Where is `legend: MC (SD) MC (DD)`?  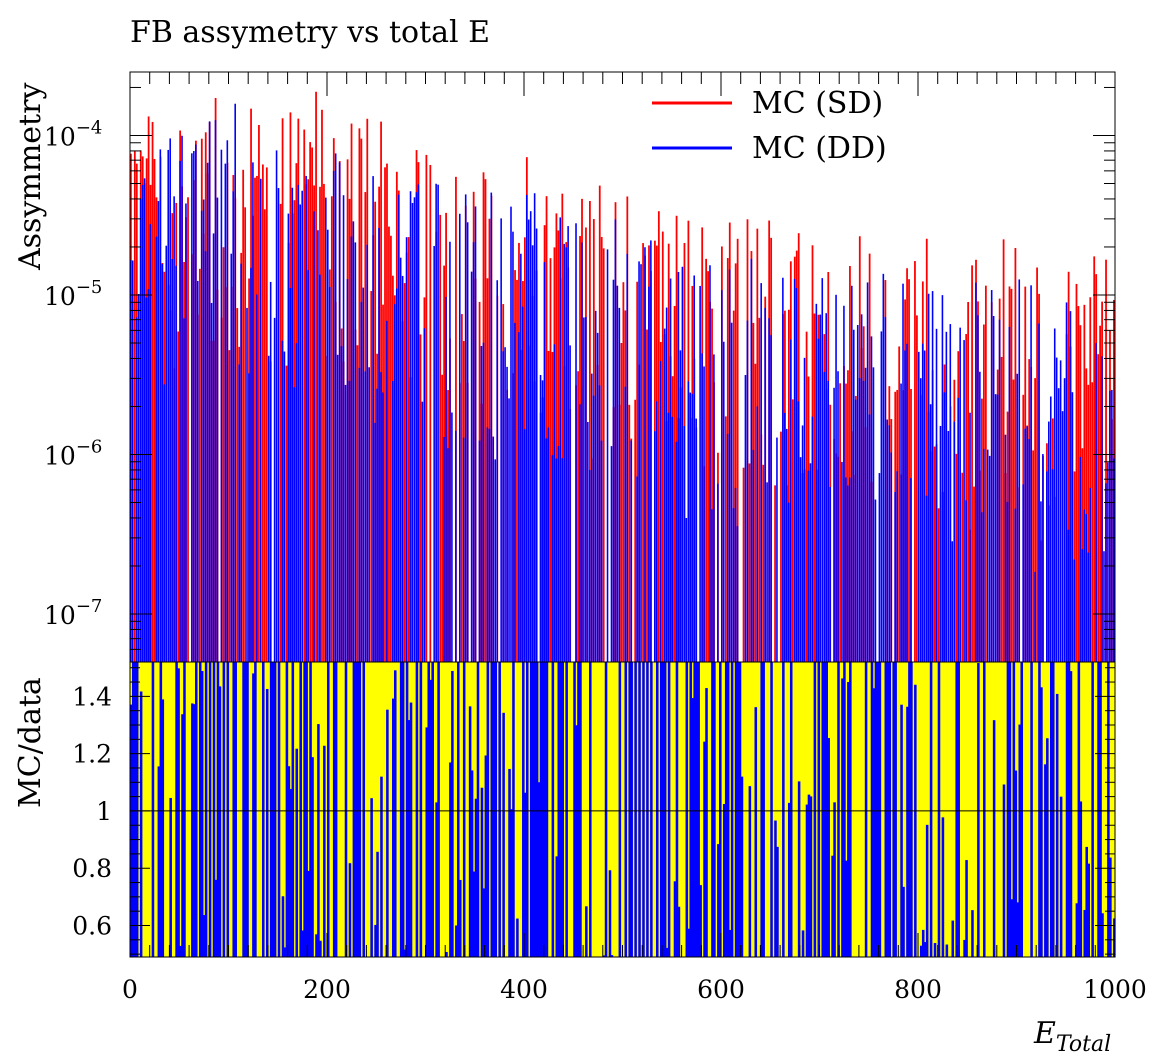 legend: MC (SD) MC (DD) is located at coordinates (769, 126).